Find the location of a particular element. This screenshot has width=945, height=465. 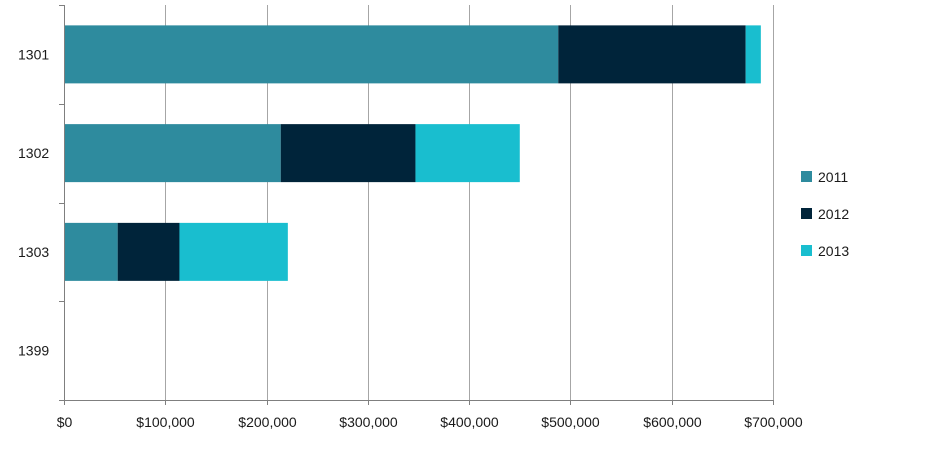

bar-segment-1302-2012 is located at coordinates (348, 153).